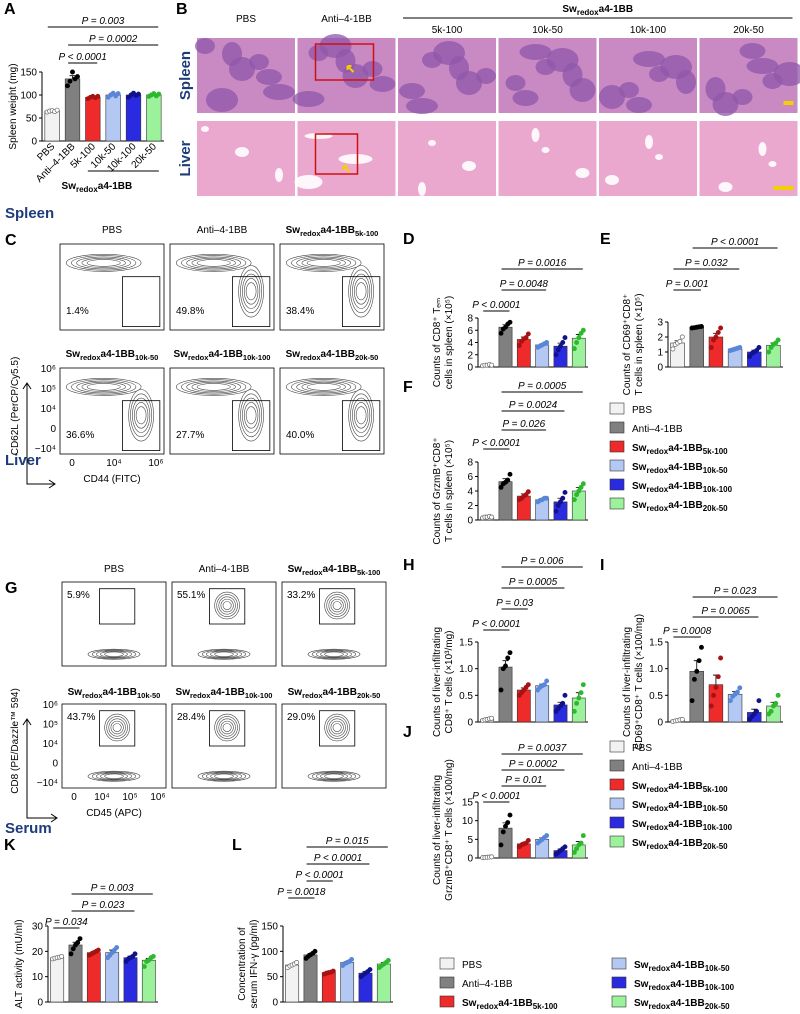  I want to click on panel-letter: G, so click(11, 588).